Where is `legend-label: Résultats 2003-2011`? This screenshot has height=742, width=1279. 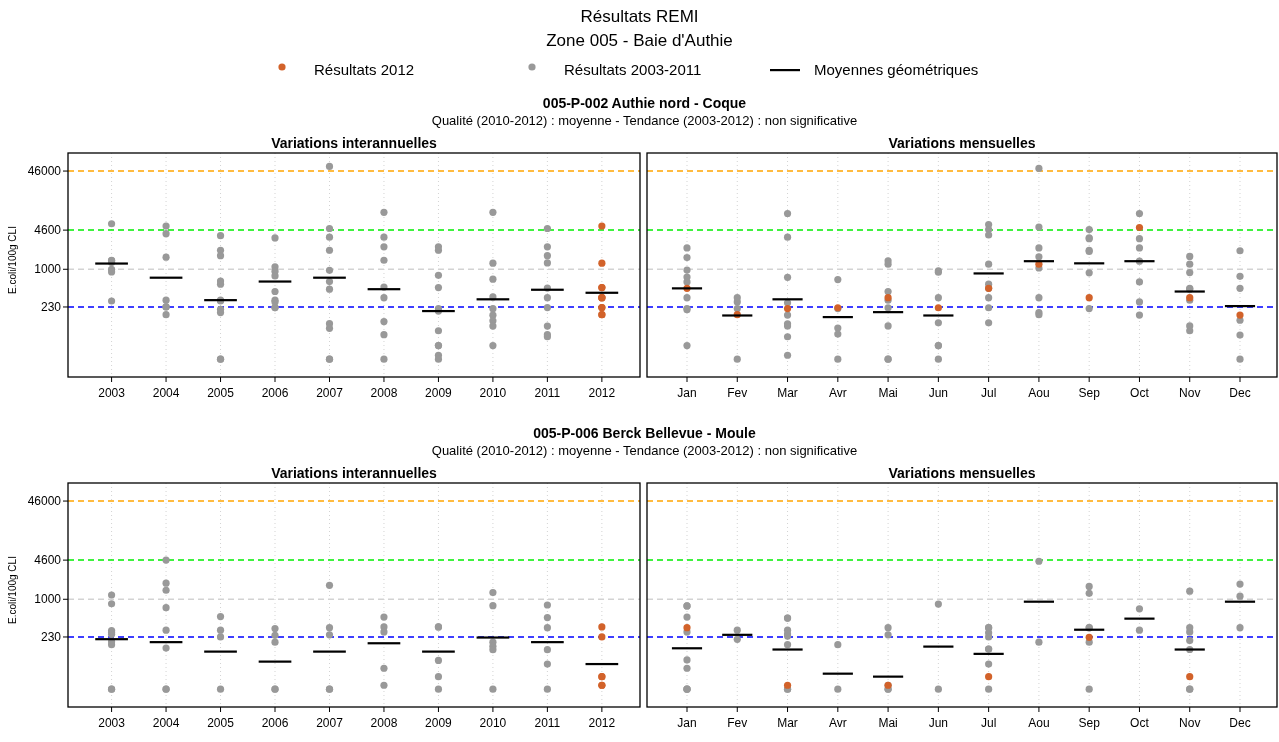
legend-label: Résultats 2003-2011 is located at coordinates (633, 69).